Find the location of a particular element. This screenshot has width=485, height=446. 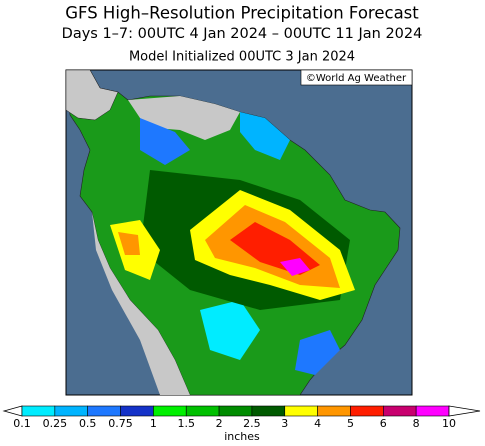

init-time: Model Initialized 00UTC 3 Jan 2024 is located at coordinates (242, 57).